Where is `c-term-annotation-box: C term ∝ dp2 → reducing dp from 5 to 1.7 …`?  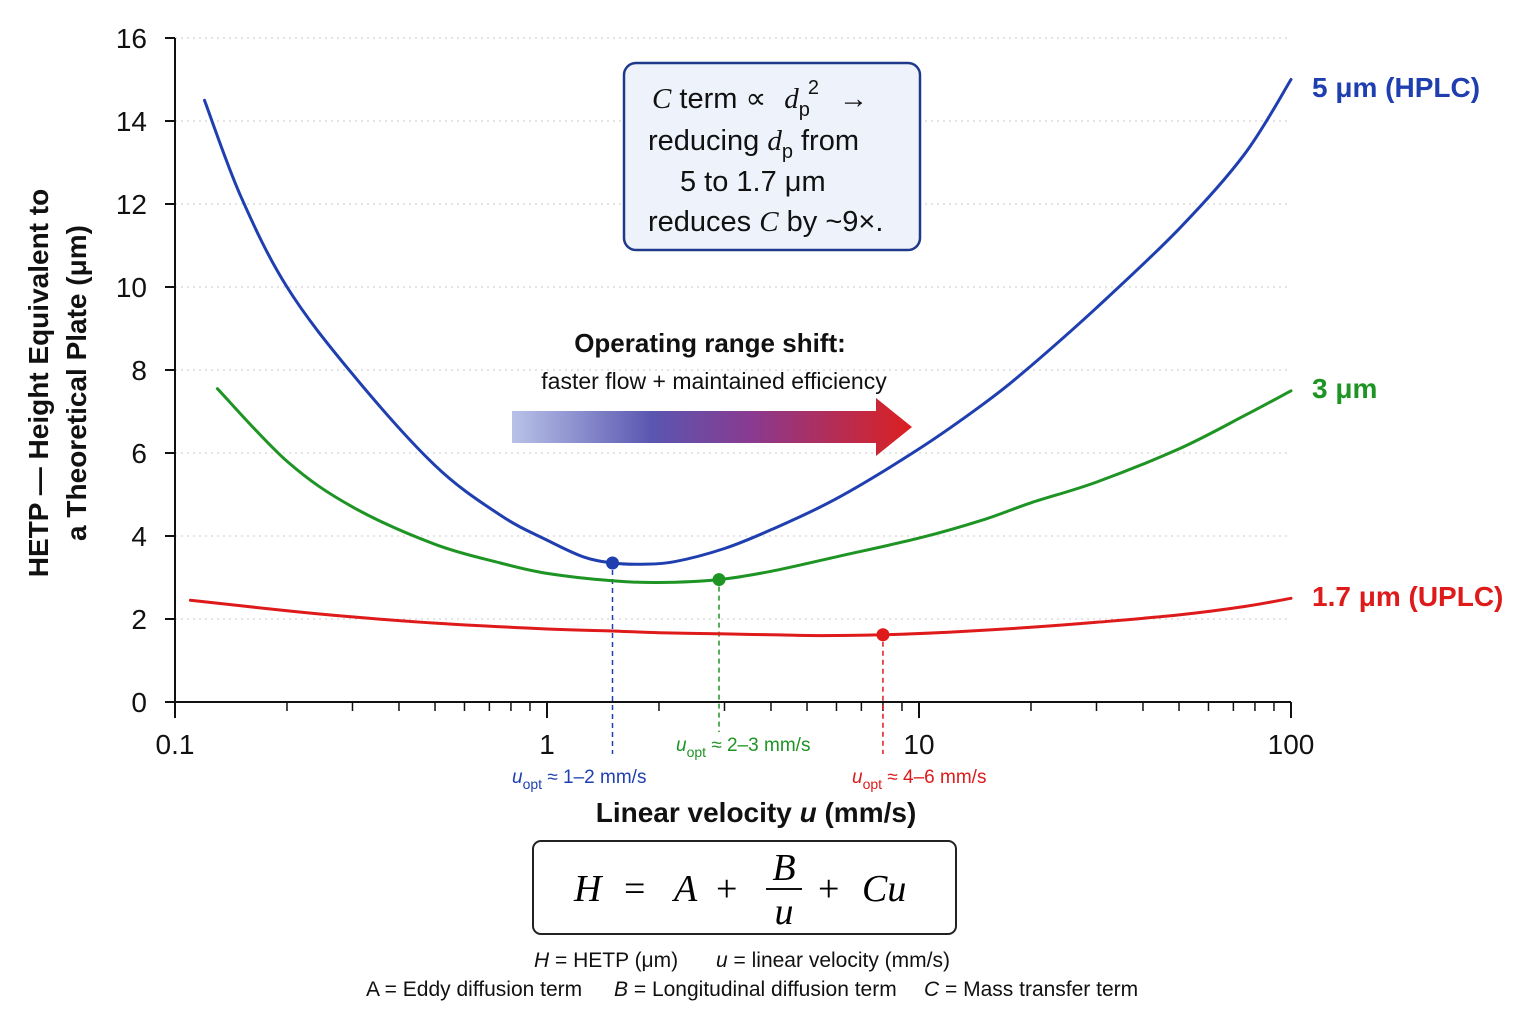
c-term-annotation-box: C term ∝ dp2 → reducing dp from 5 to 1.7 … is located at coordinates (772, 156).